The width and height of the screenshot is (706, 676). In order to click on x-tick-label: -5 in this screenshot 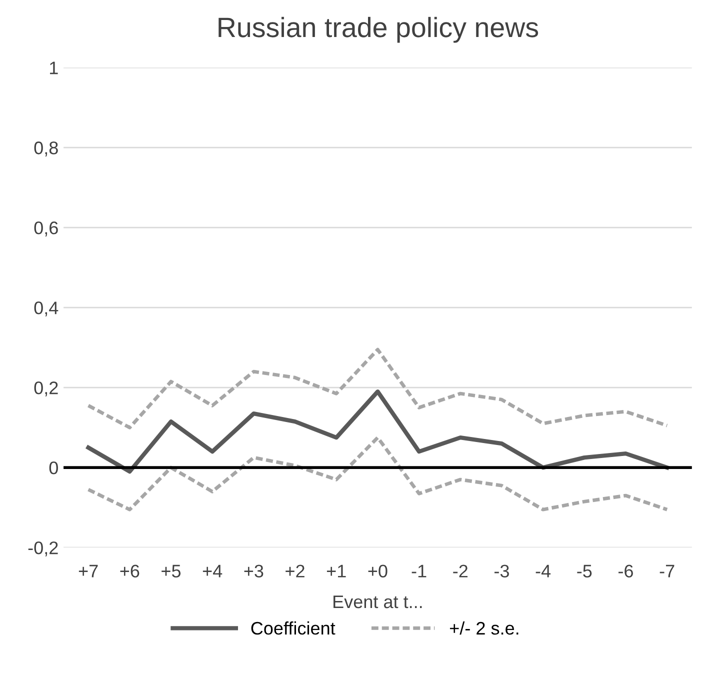, I will do `click(584, 571)`.